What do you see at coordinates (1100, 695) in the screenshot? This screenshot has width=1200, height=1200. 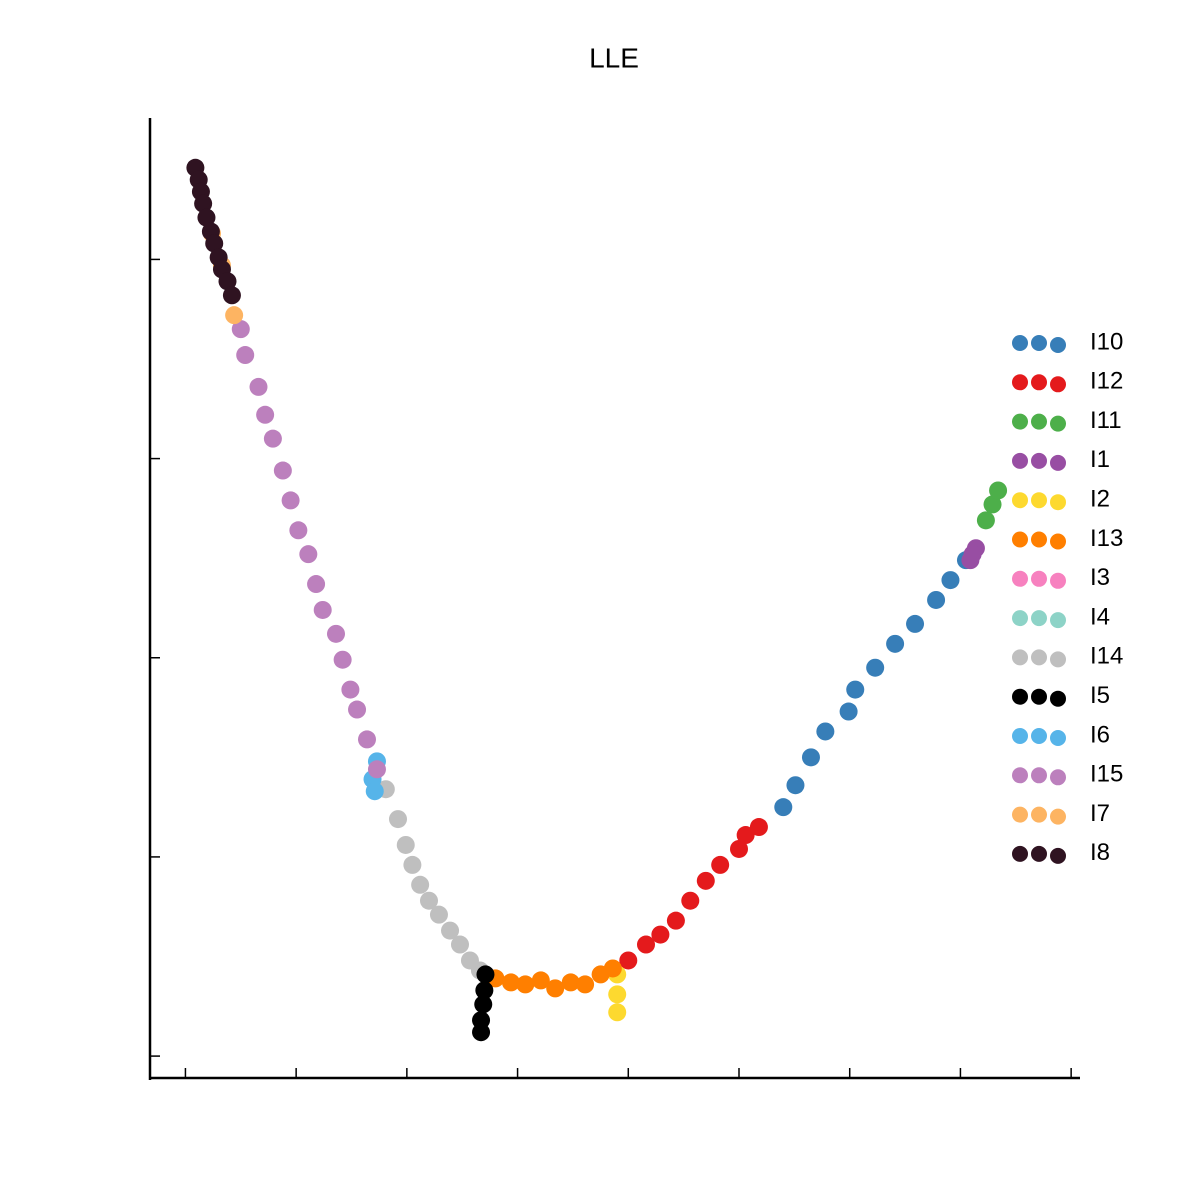 I see `legend-label: I5` at bounding box center [1100, 695].